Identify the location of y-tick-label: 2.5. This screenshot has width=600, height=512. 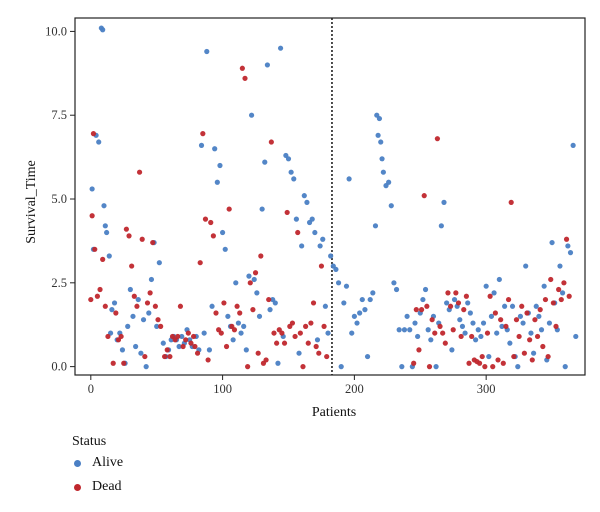
(59, 283).